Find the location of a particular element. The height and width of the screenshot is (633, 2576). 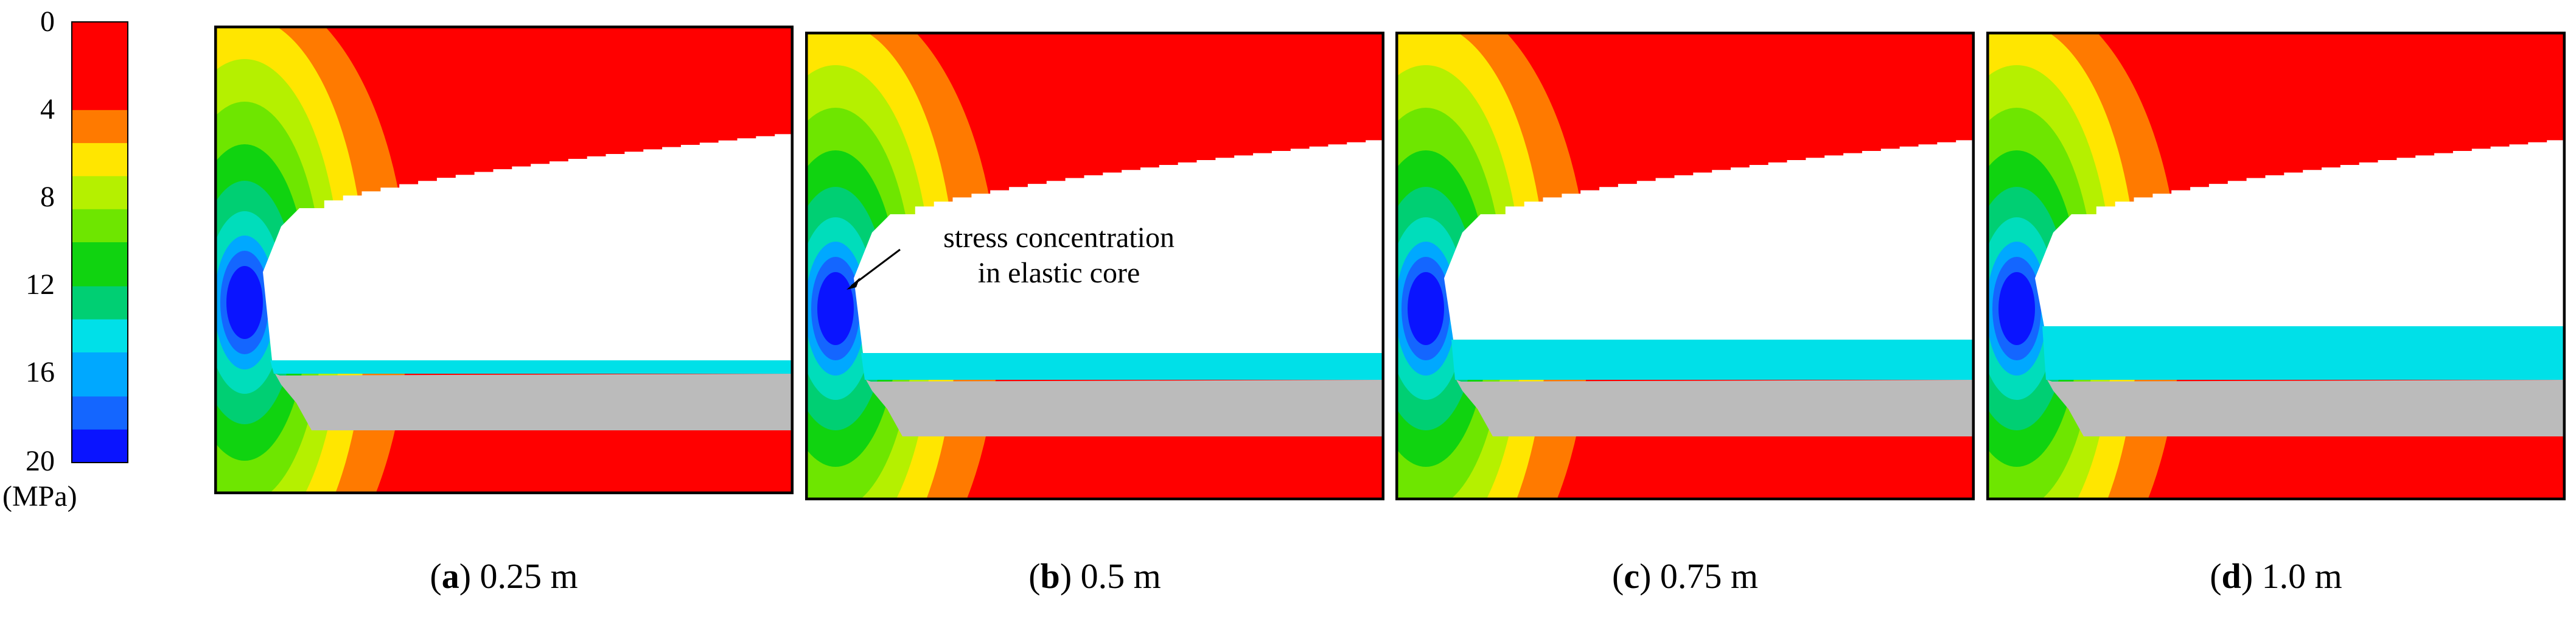

annotation-text: stress concentration in elastic core is located at coordinates (1058, 255).